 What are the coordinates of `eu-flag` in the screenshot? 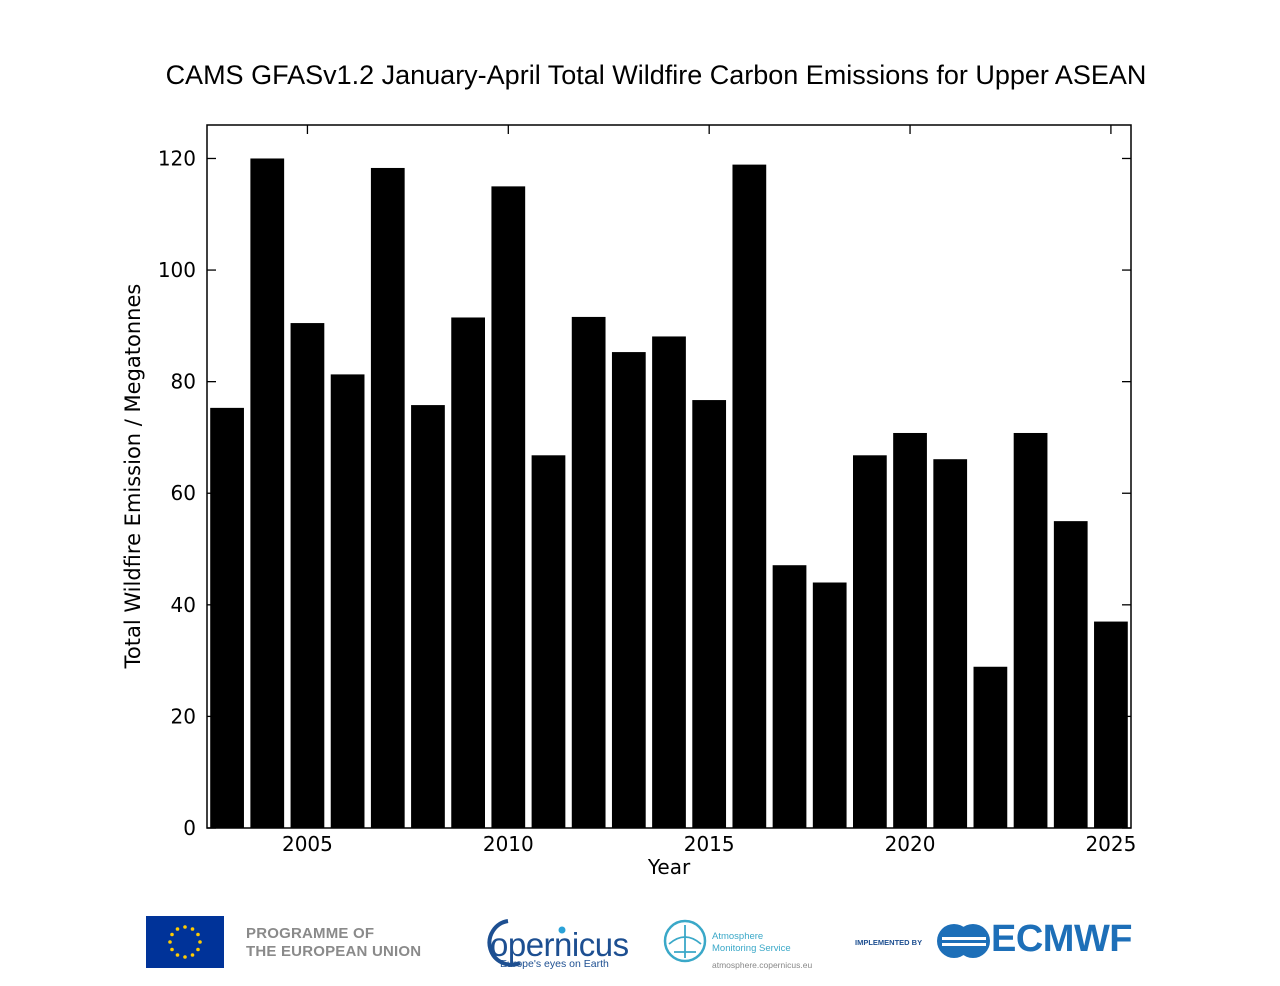 It's located at (185, 942).